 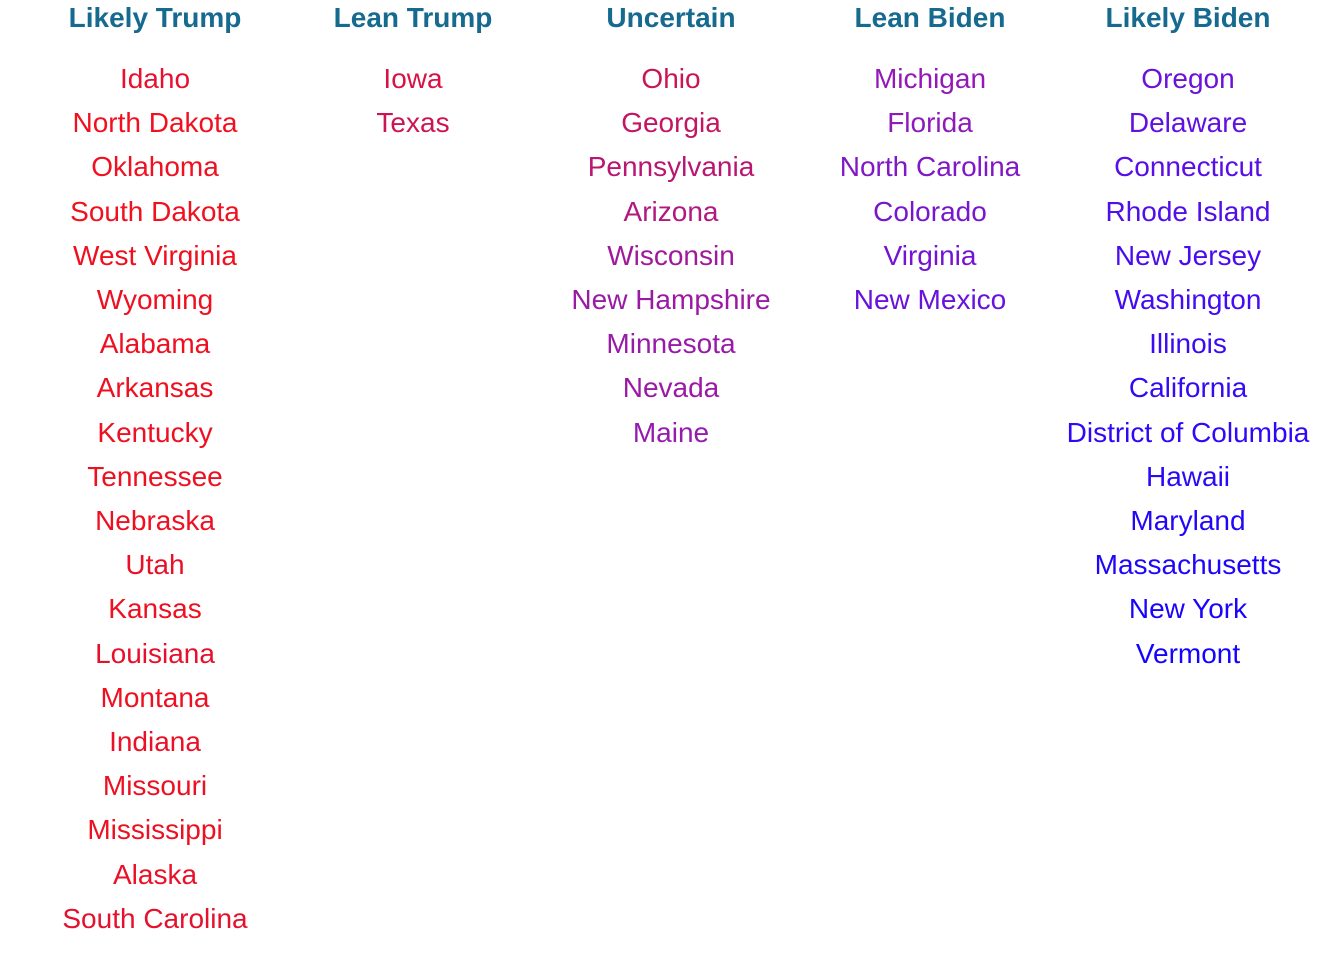 I want to click on state-label: Illinois, so click(x=1188, y=344).